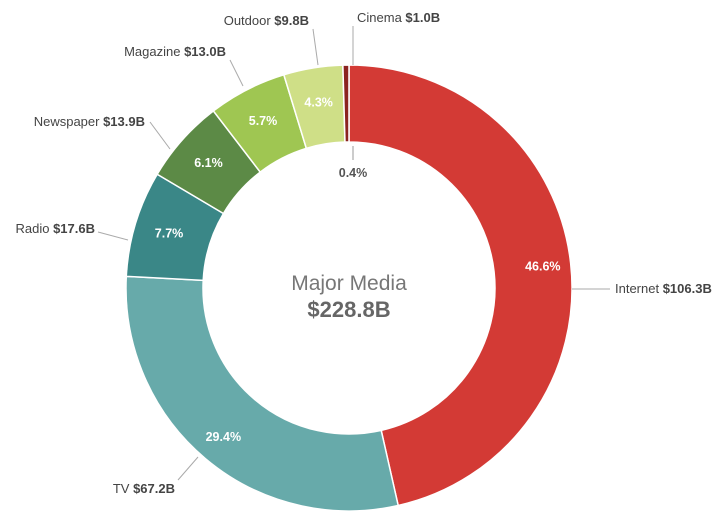 This screenshot has height=524, width=725. What do you see at coordinates (74, 228) in the screenshot?
I see `category-value-radio: $17.6B` at bounding box center [74, 228].